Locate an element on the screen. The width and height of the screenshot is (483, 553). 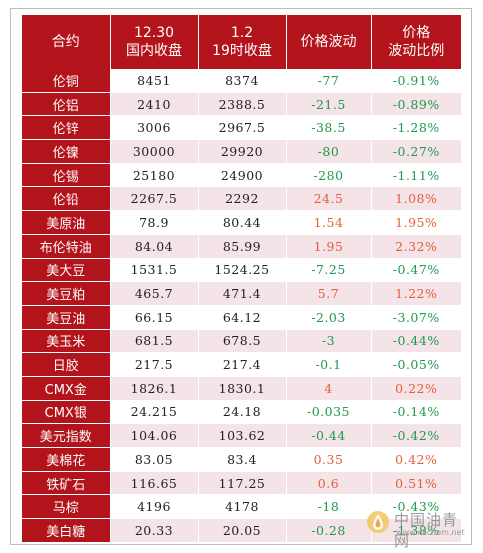
row-contract-name: 美豆粕 is located at coordinates (66, 293).